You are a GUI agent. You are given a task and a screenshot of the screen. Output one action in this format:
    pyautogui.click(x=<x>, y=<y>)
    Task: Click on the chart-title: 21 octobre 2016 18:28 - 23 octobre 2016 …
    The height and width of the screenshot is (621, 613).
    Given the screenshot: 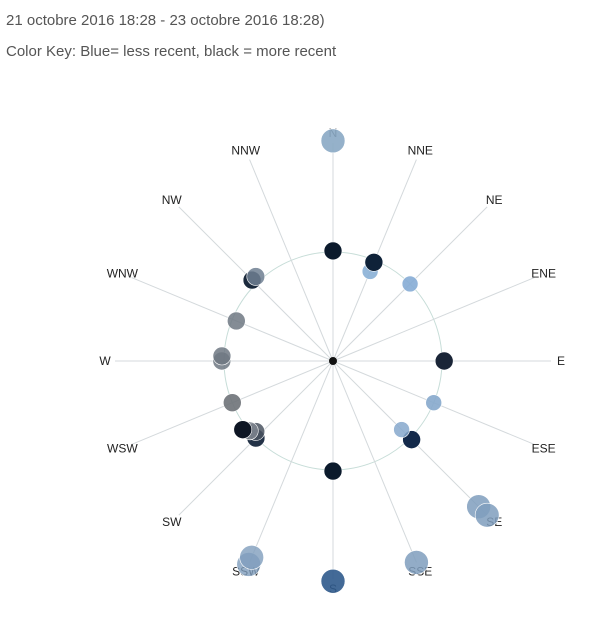 What is the action you would take?
    pyautogui.click(x=165, y=20)
    